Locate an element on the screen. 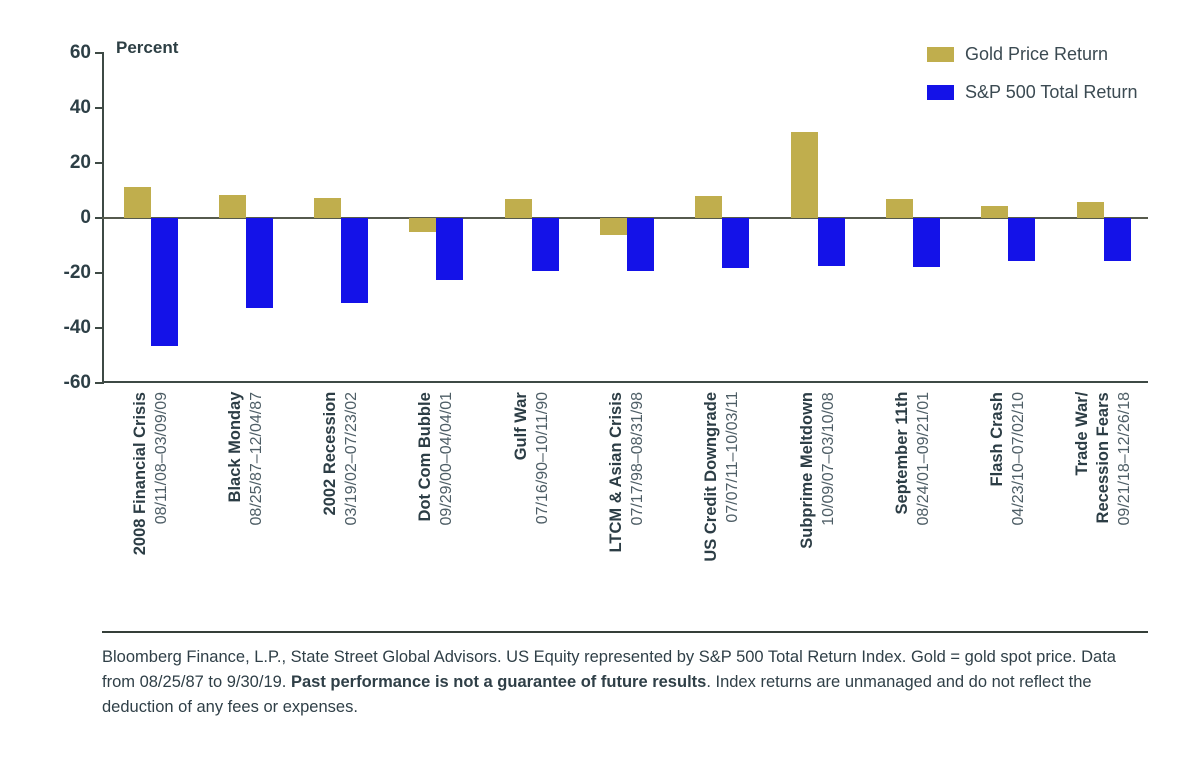 Image resolution: width=1200 pixels, height=758 pixels. crisis-name: Recession Fears is located at coordinates (1103, 458).